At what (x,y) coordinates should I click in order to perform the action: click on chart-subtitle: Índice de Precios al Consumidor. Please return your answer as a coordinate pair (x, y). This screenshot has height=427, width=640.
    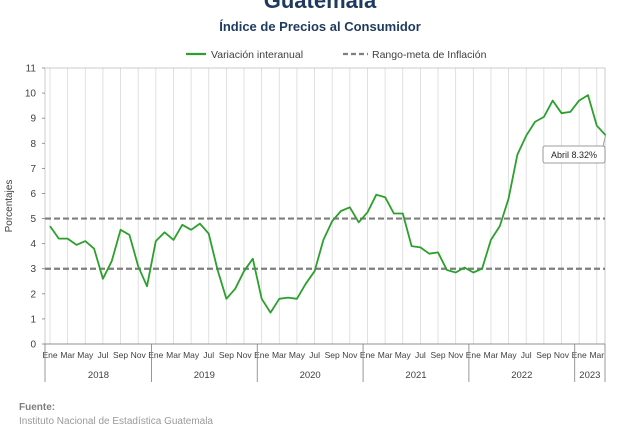
    Looking at the image, I should click on (320, 26).